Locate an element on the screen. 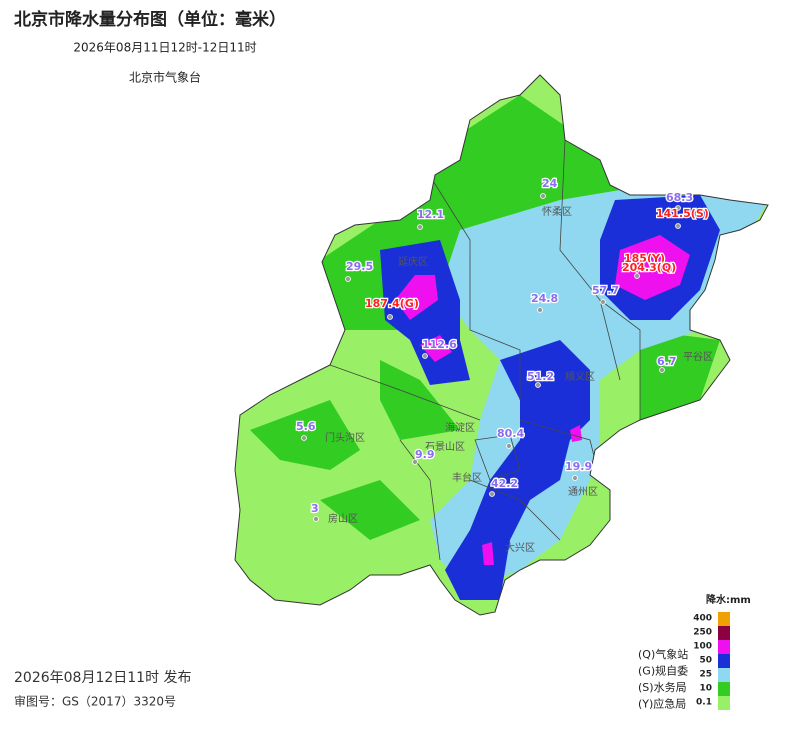 This screenshot has height=736, width=800. district-label: 顺义区 is located at coordinates (580, 377).